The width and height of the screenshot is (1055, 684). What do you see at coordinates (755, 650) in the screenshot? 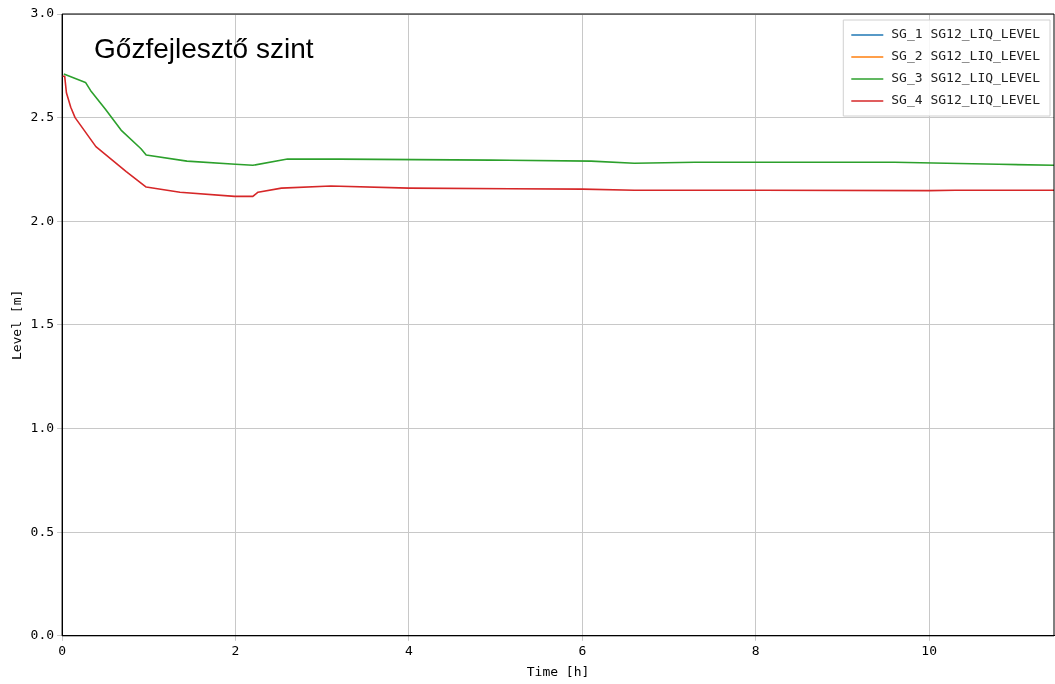
I see `x-tick-label: 8` at bounding box center [755, 650].